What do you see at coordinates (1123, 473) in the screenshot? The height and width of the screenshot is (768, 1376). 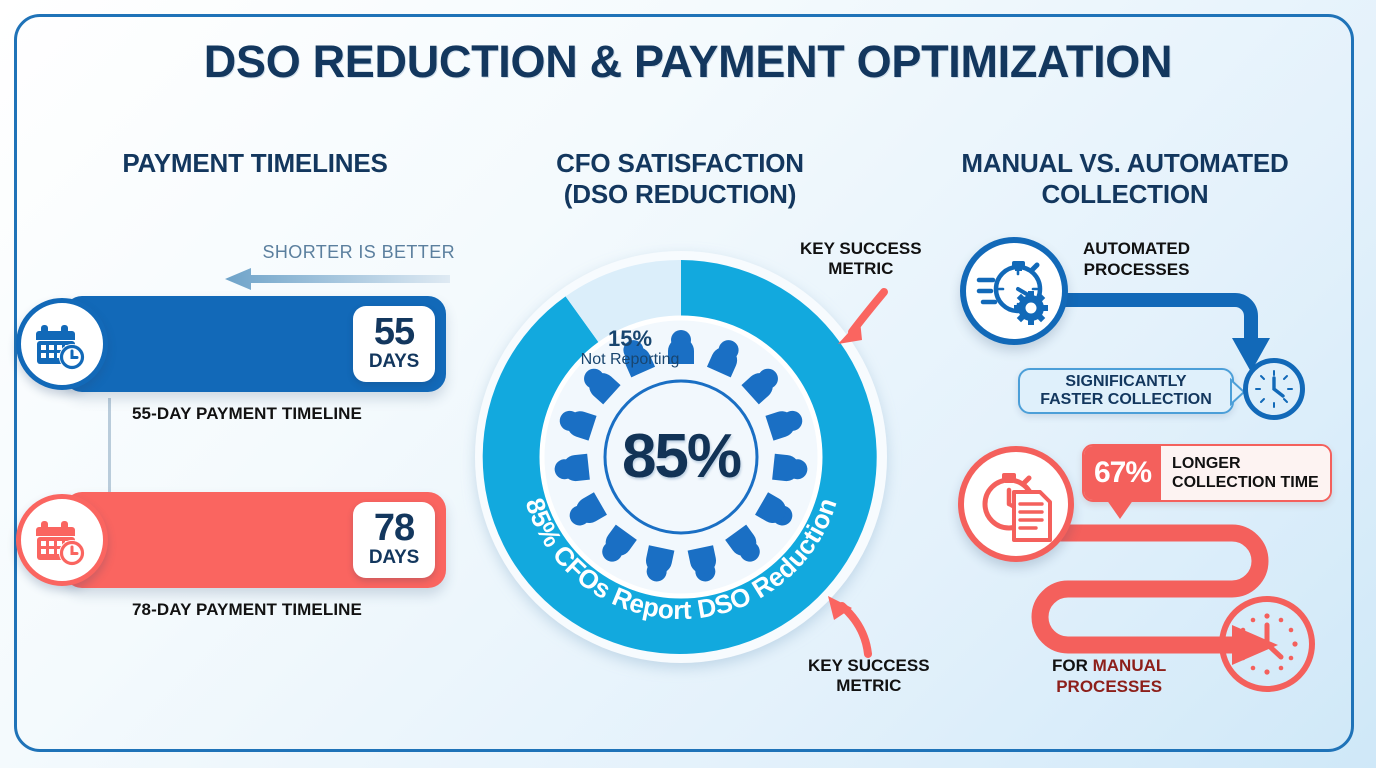 I see `percent-value: 67%` at bounding box center [1123, 473].